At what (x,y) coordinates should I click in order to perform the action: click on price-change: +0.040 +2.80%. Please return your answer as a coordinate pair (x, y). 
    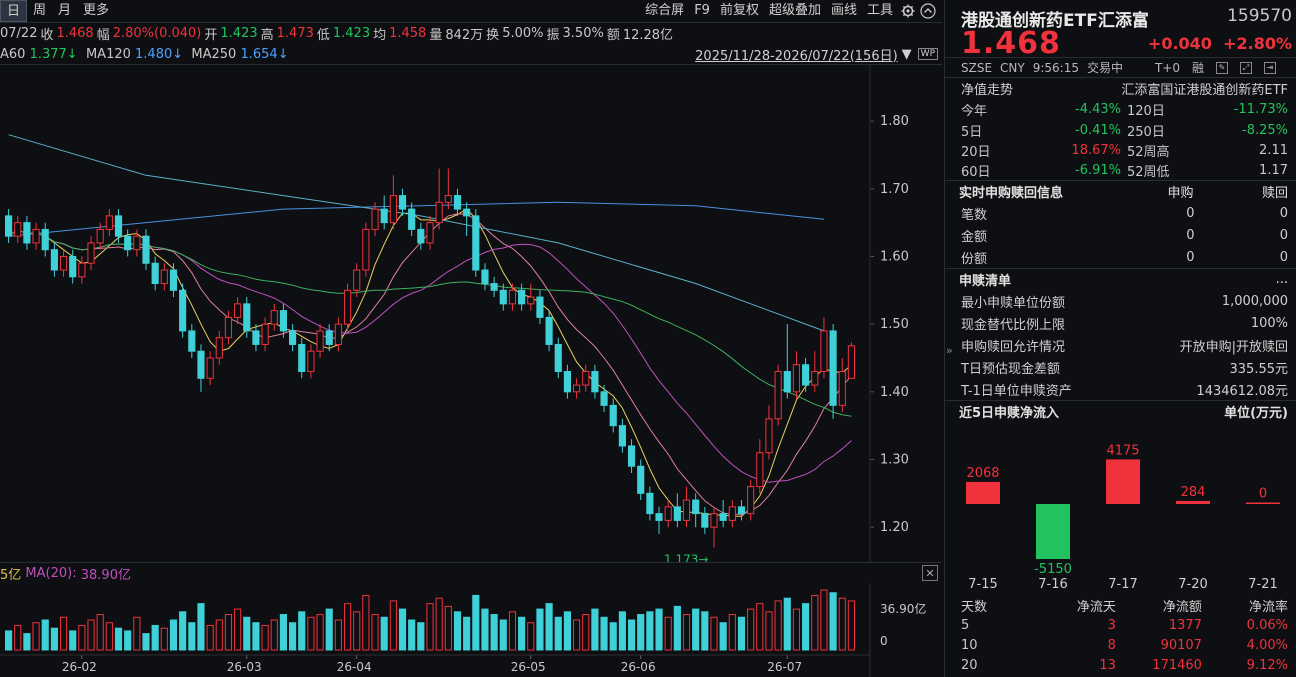
    Looking at the image, I should click on (1220, 43).